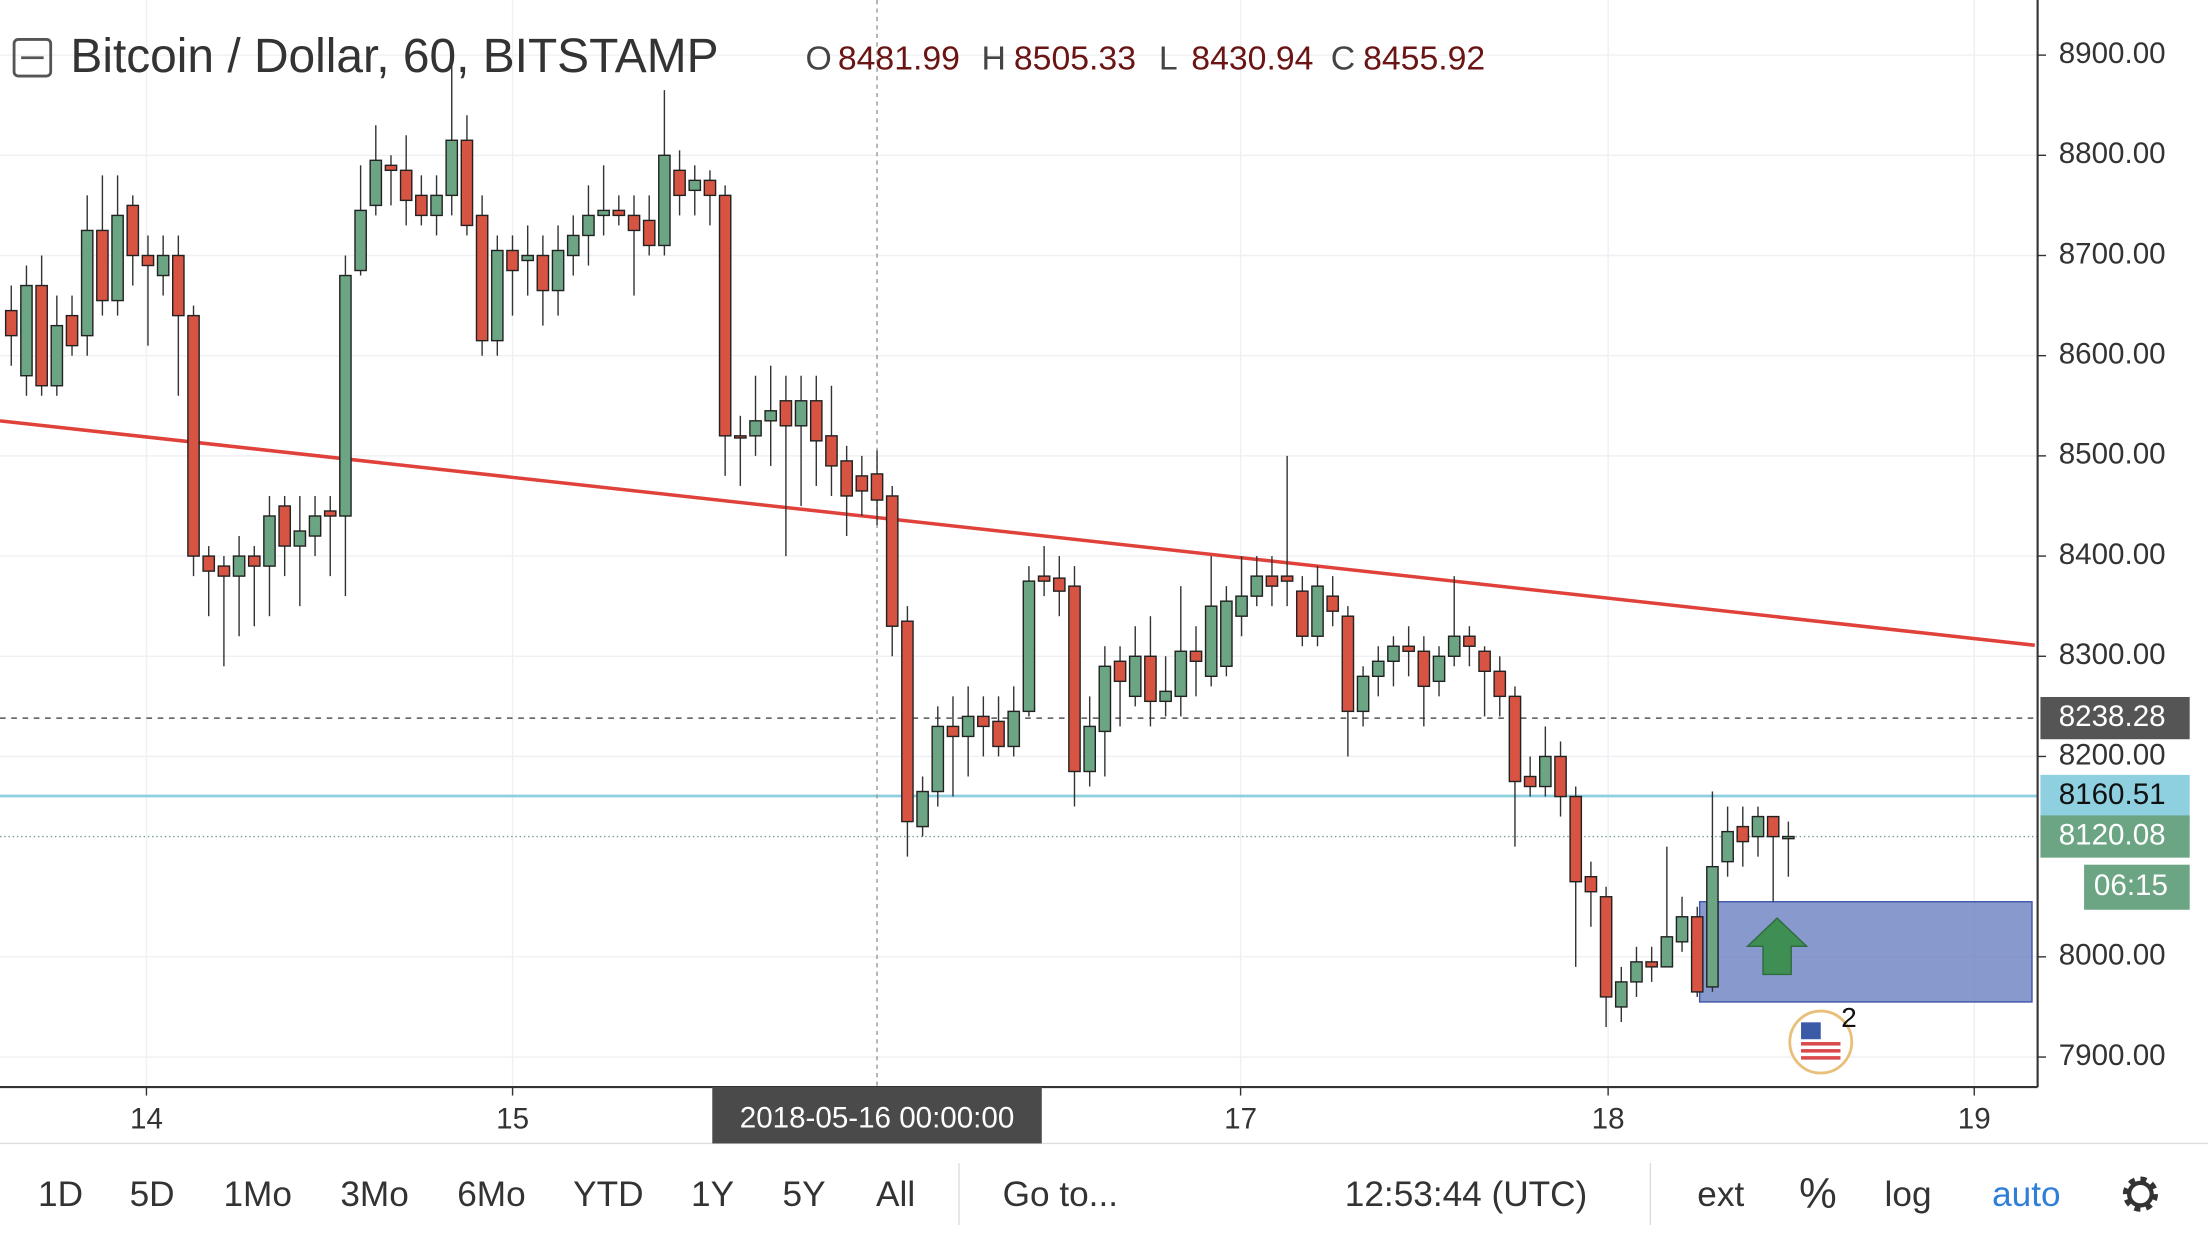  I want to click on settings-icon, so click(2140, 1194).